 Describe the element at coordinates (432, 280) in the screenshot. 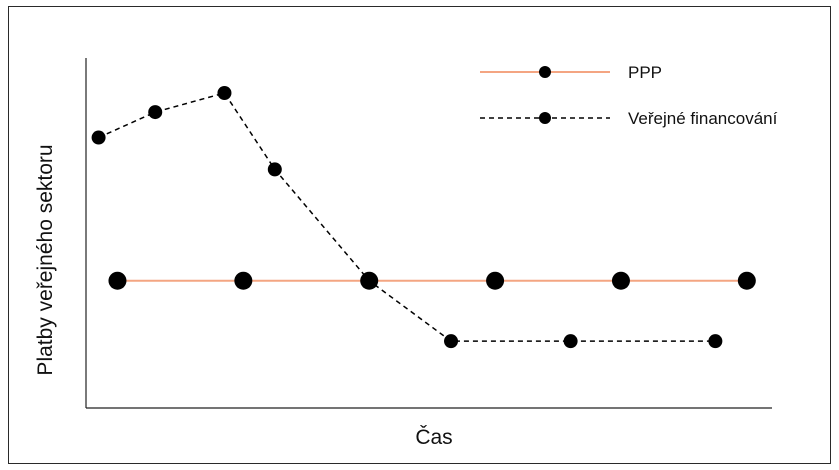

I see `series-ppp` at that location.